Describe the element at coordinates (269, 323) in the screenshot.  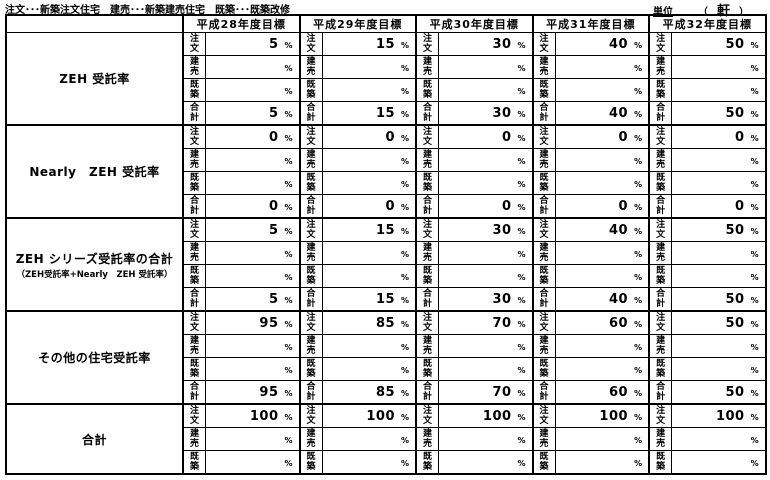
I see `percent-value: 95` at that location.